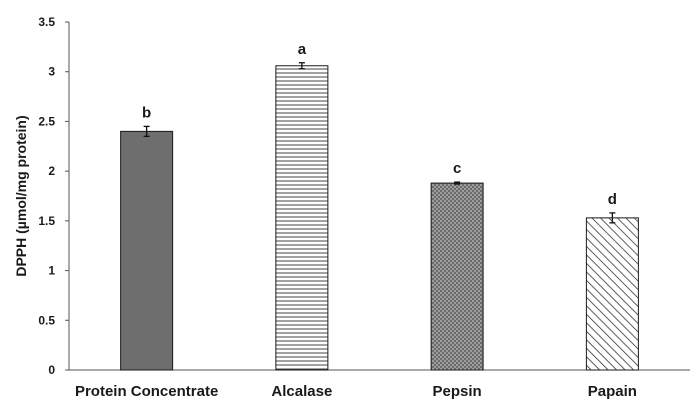 Image resolution: width=698 pixels, height=401 pixels. Describe the element at coordinates (46, 121) in the screenshot. I see `y-tick-label: 2.5` at that location.